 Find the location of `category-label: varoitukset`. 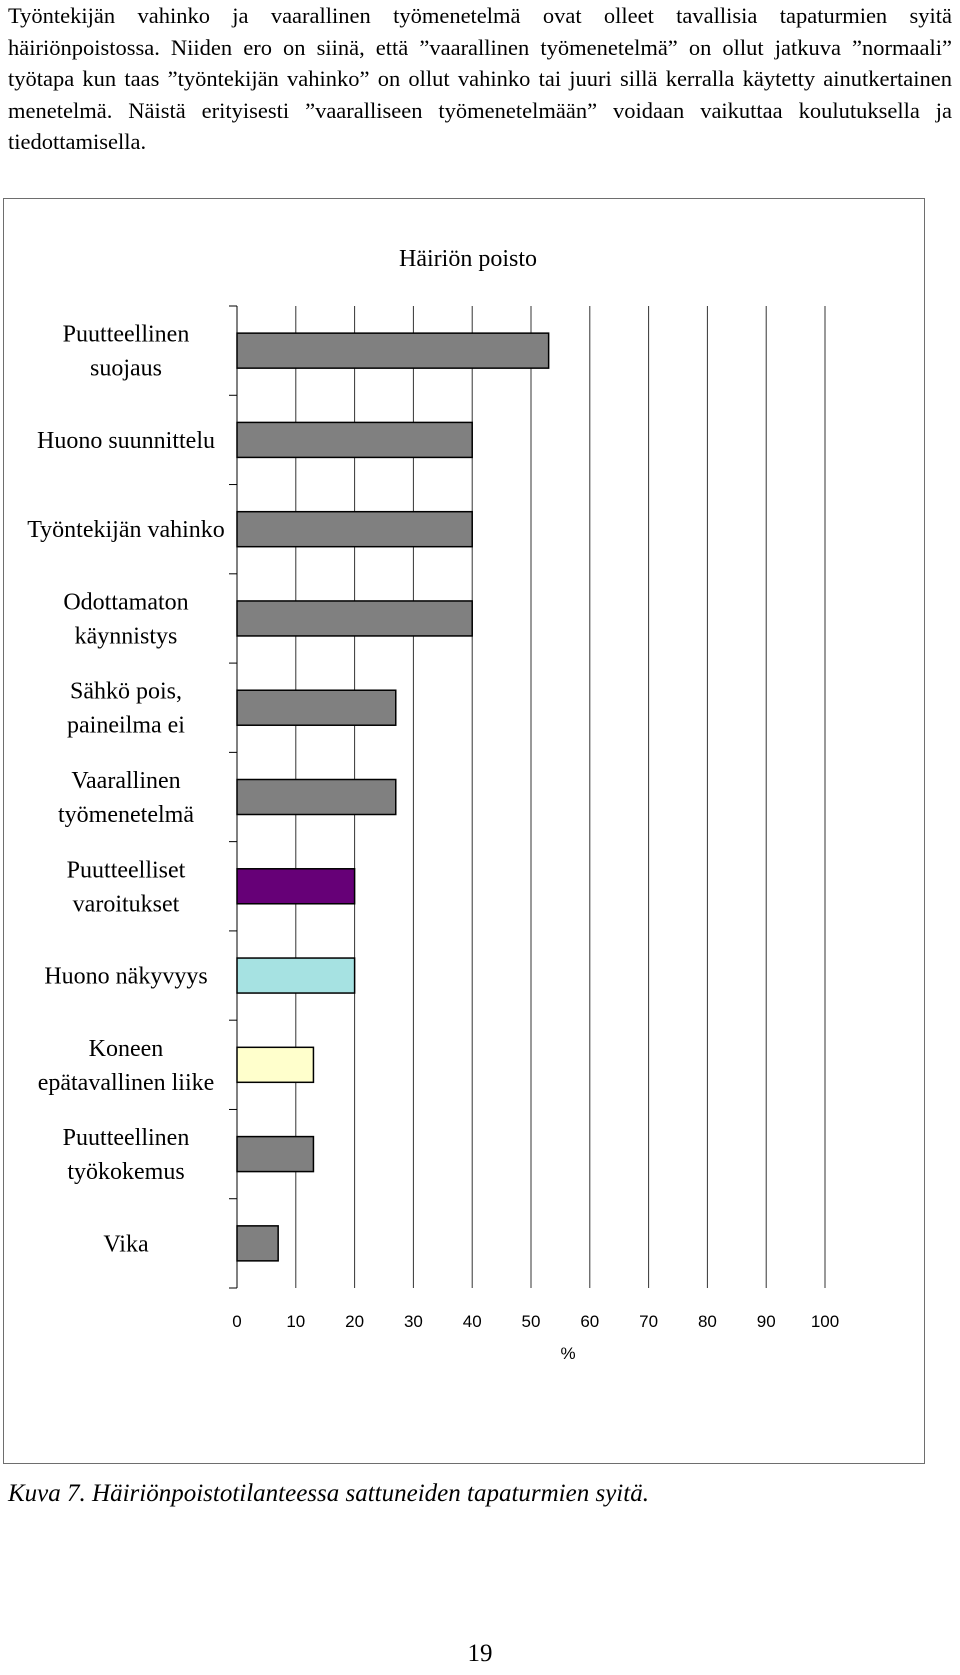

category-label: varoitukset is located at coordinates (126, 904).